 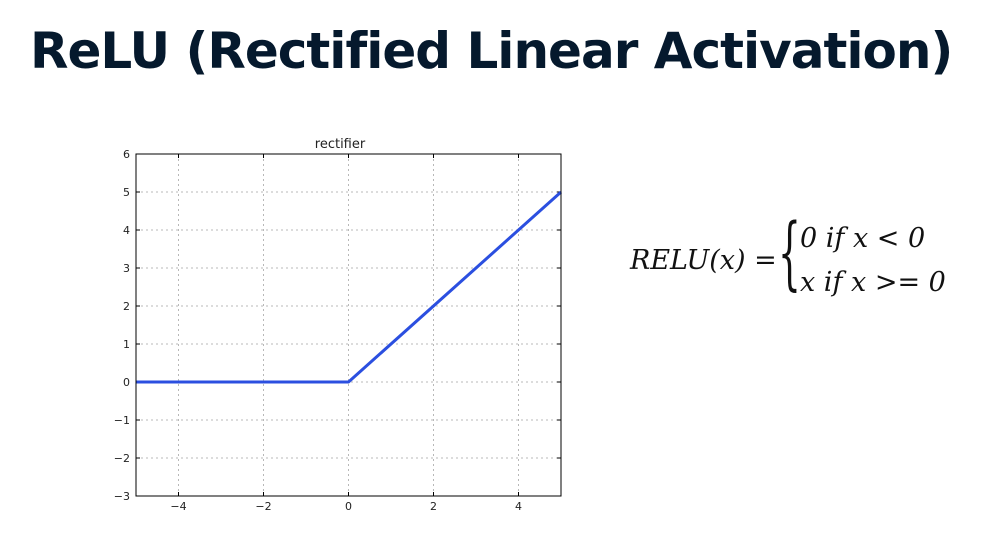 I want to click on y-tick-label: −1, so click(x=122, y=420).